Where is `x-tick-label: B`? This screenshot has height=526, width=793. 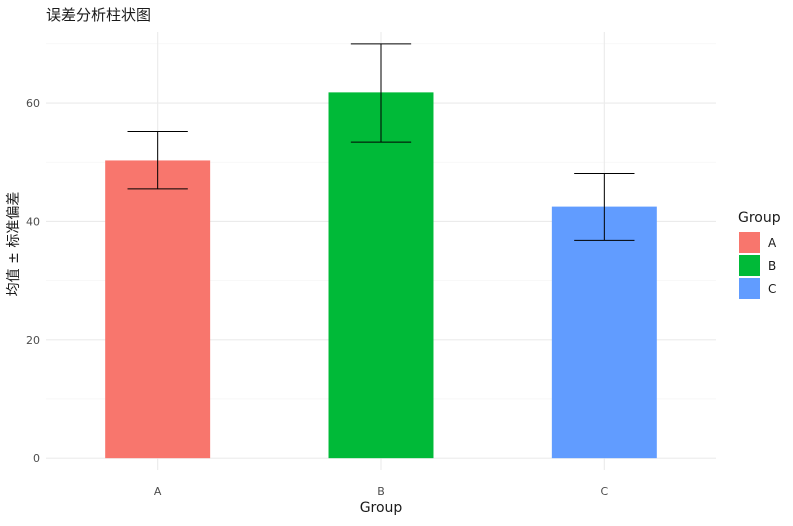
x-tick-label: B is located at coordinates (381, 491).